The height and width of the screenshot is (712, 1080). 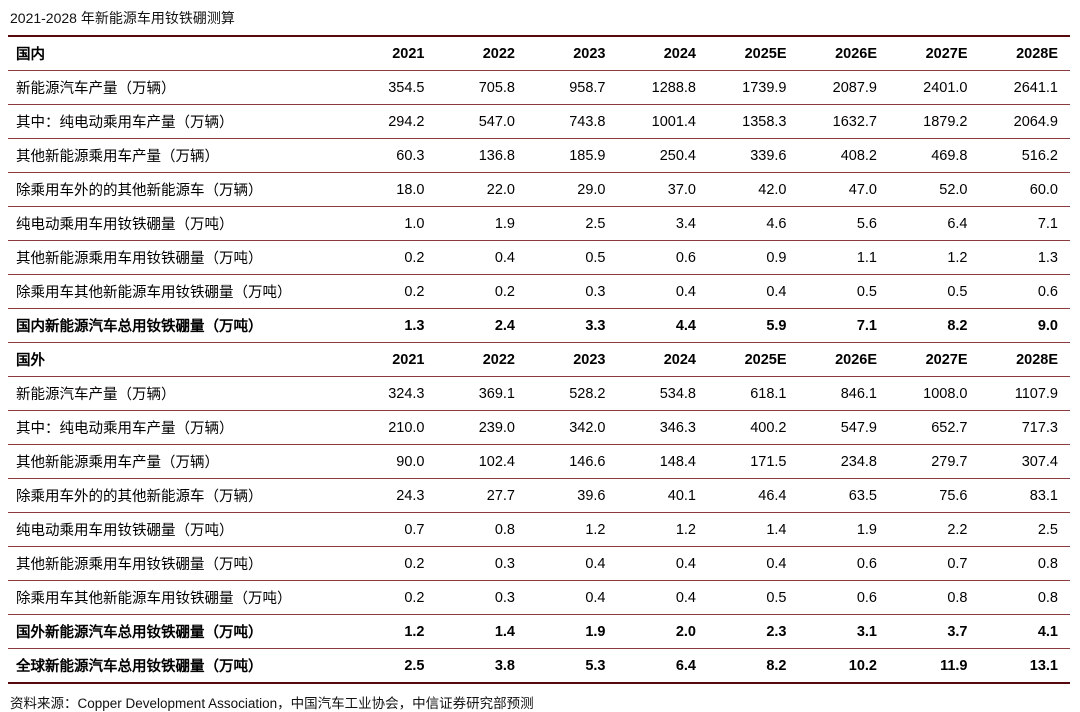 What do you see at coordinates (854, 87) in the screenshot?
I see `value-cell: 2087.9` at bounding box center [854, 87].